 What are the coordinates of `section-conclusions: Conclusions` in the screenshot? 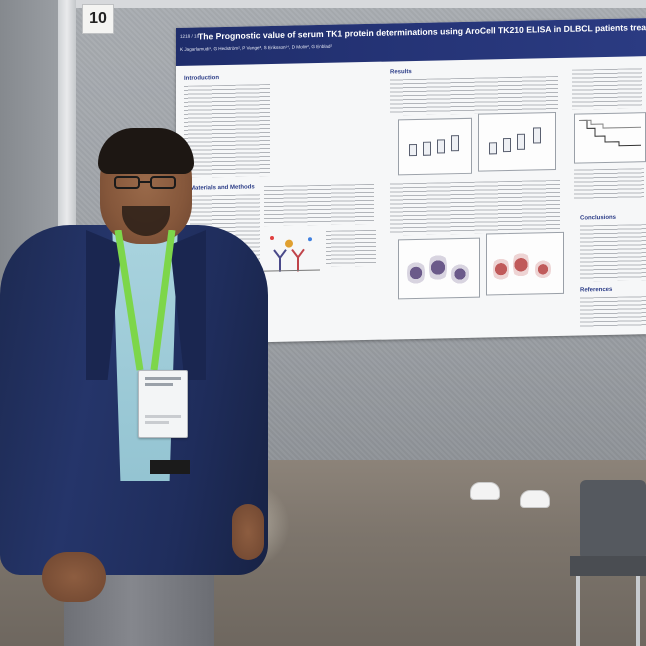 It's located at (598, 218).